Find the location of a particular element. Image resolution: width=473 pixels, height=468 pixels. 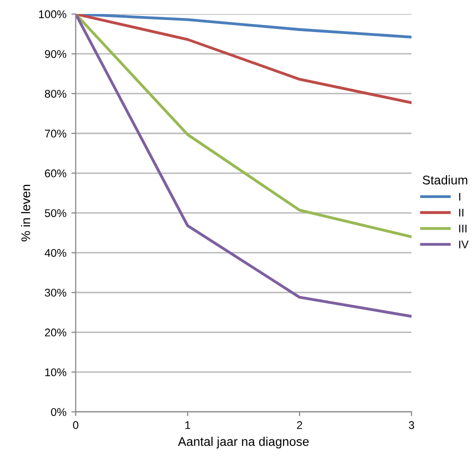

y-tick-label: 50% is located at coordinates (55, 213).